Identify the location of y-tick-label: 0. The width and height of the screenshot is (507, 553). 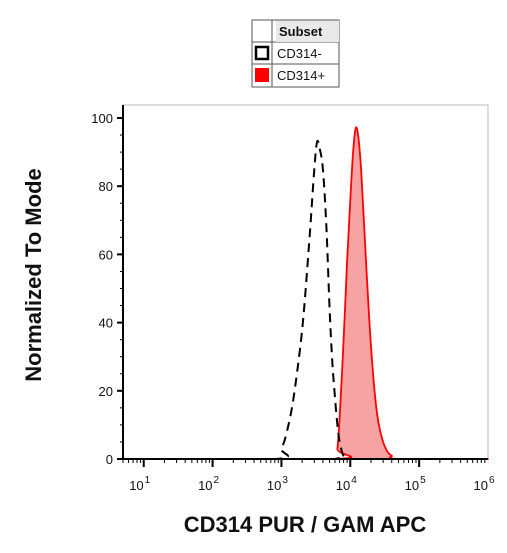
(109, 459).